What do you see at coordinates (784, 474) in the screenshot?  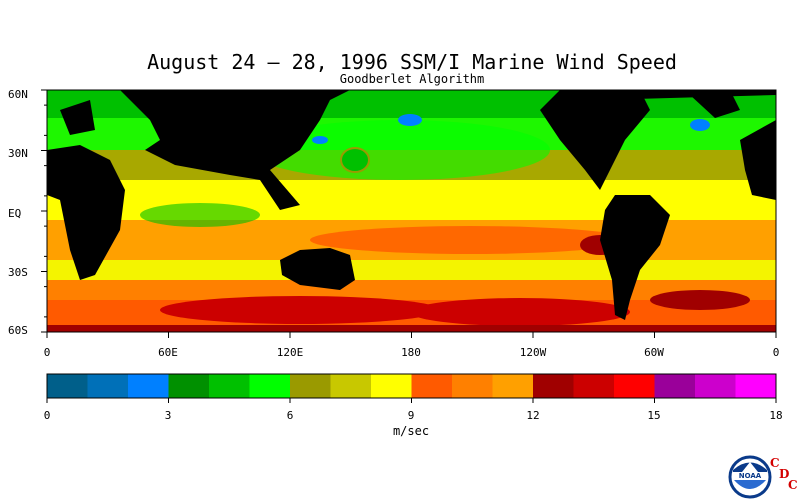 I see `cdc-letter-d: D` at bounding box center [784, 474].